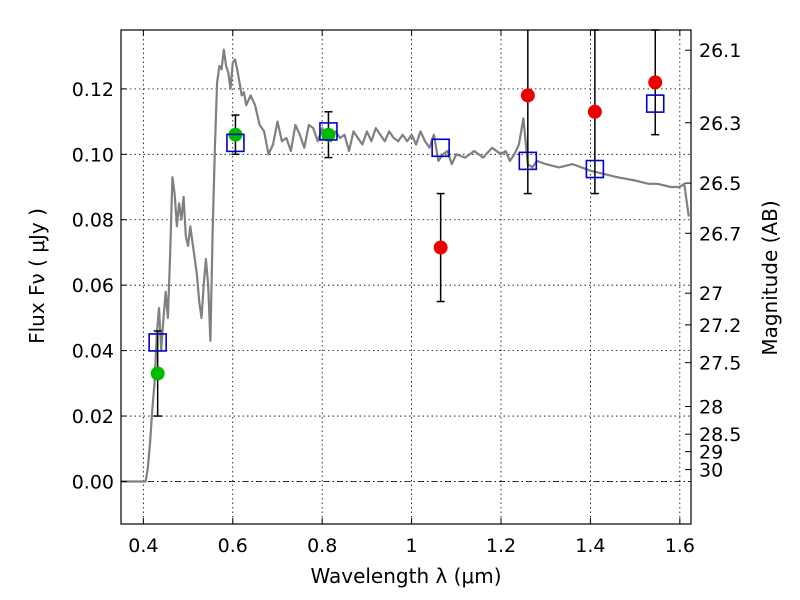 The image size is (800, 600). Describe the element at coordinates (37, 276) in the screenshot. I see `y-axis-label: Flux Fν ( μJy )` at that location.